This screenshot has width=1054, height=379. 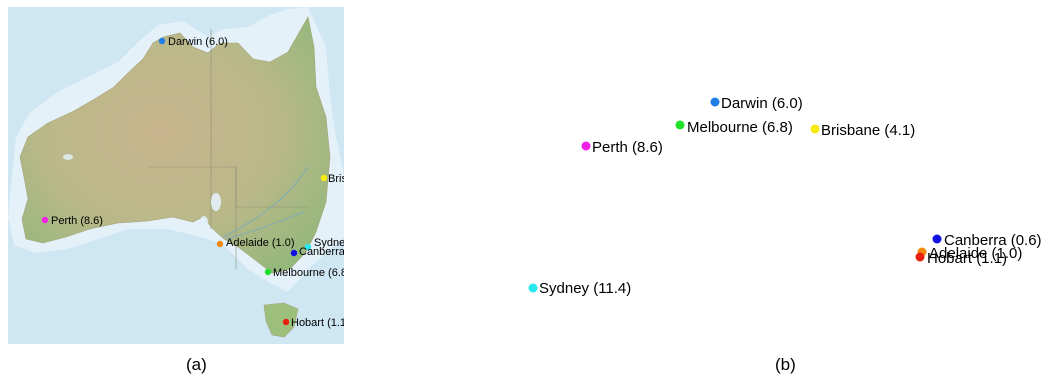 What do you see at coordinates (324, 178) in the screenshot?
I see `map-brisbane-marker` at bounding box center [324, 178].